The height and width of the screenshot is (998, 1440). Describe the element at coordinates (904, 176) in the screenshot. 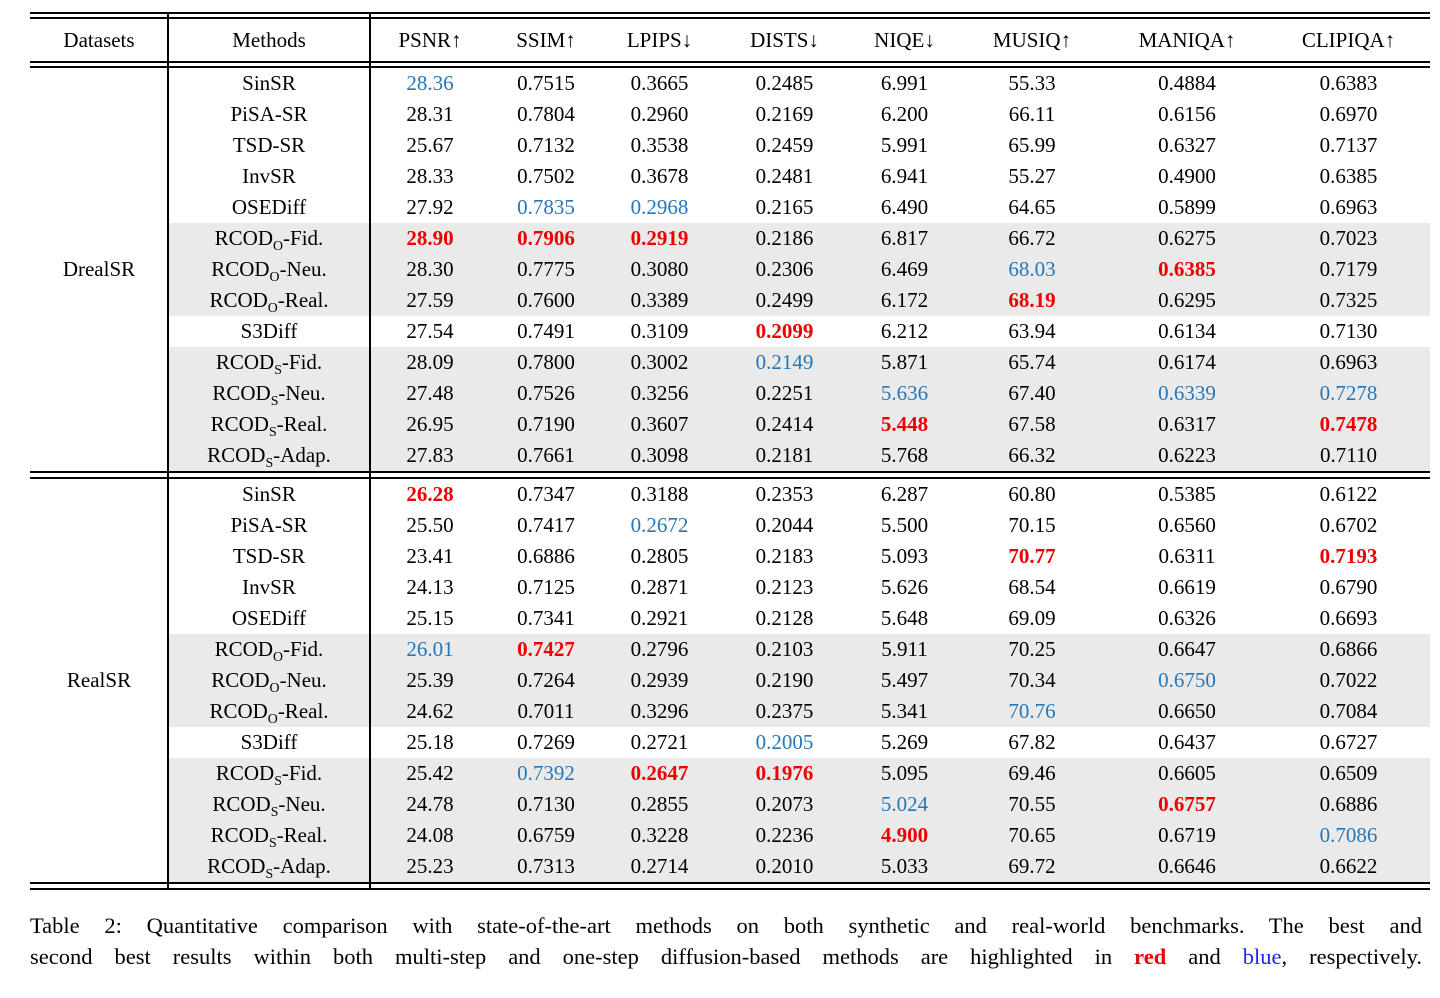

I see `metric-value: 6.941` at that location.